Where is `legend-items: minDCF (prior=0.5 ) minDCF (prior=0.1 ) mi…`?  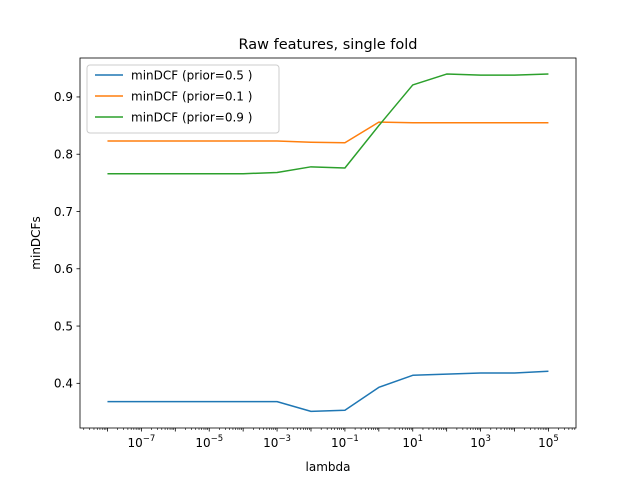 legend-items: minDCF (prior=0.5 ) minDCF (prior=0.1 ) mi… is located at coordinates (173, 96).